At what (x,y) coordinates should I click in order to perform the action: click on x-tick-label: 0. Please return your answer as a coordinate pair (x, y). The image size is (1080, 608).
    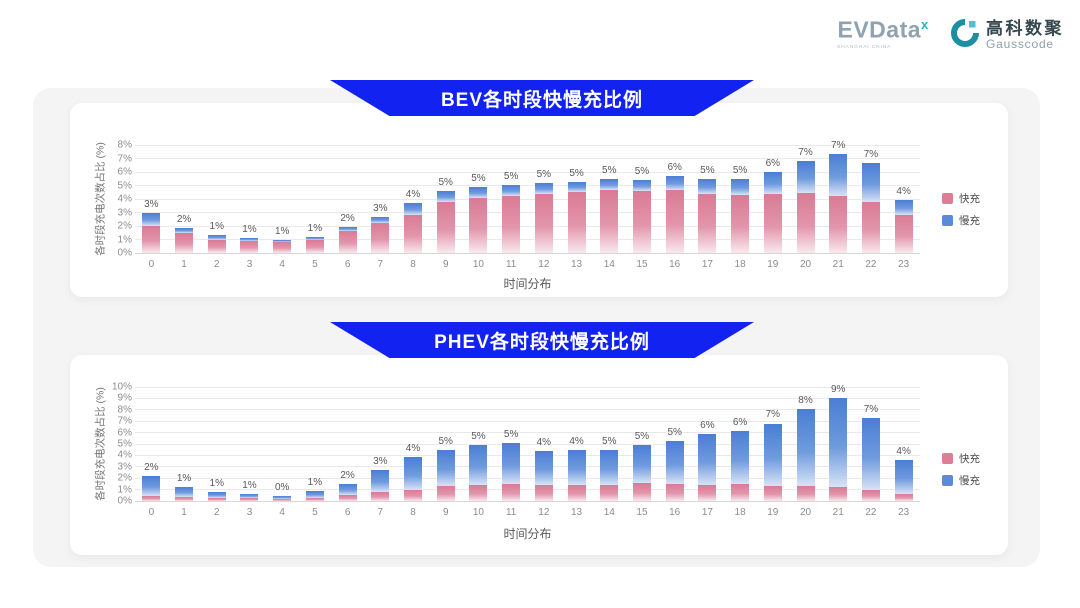
    Looking at the image, I should click on (151, 264).